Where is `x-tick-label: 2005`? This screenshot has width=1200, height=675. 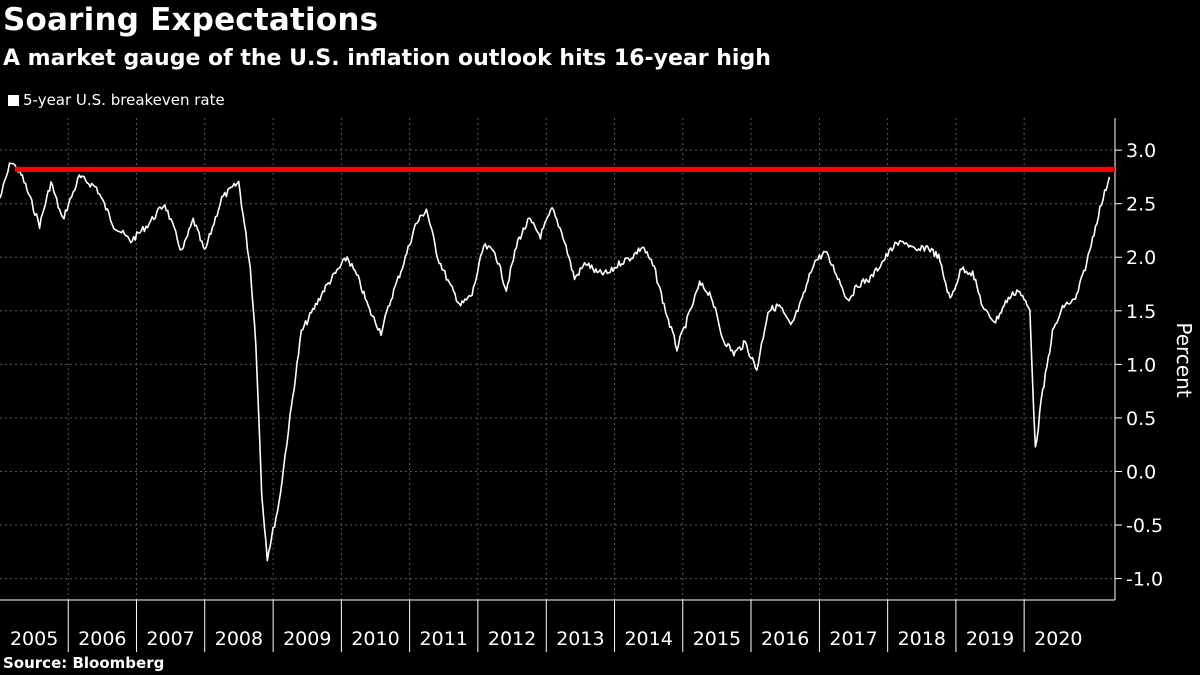 x-tick-label: 2005 is located at coordinates (34, 639).